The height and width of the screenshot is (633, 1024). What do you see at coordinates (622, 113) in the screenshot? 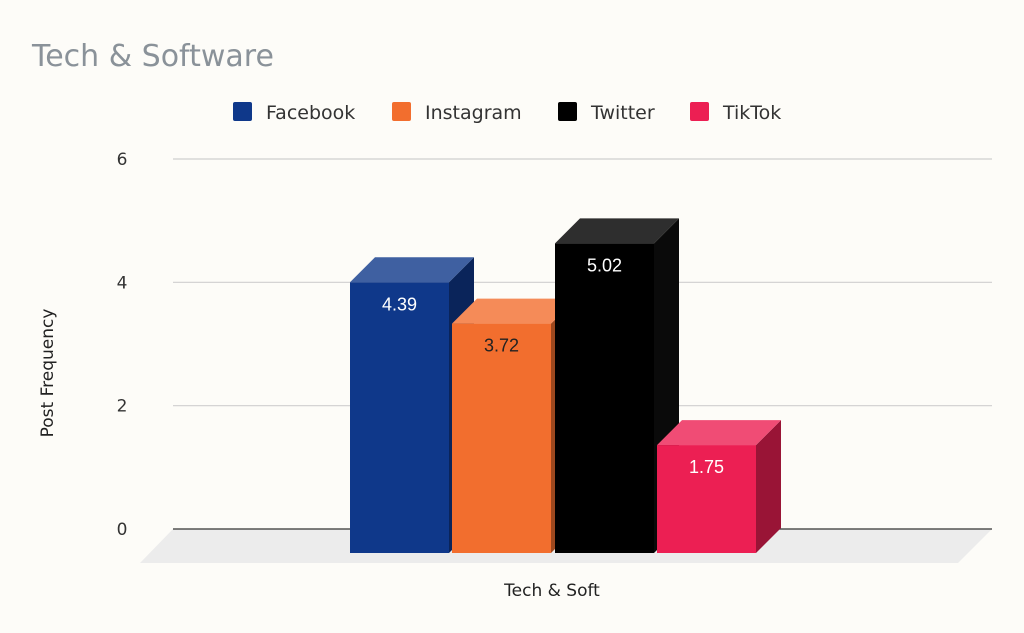
I see `legend-label: Twitter` at bounding box center [622, 113].